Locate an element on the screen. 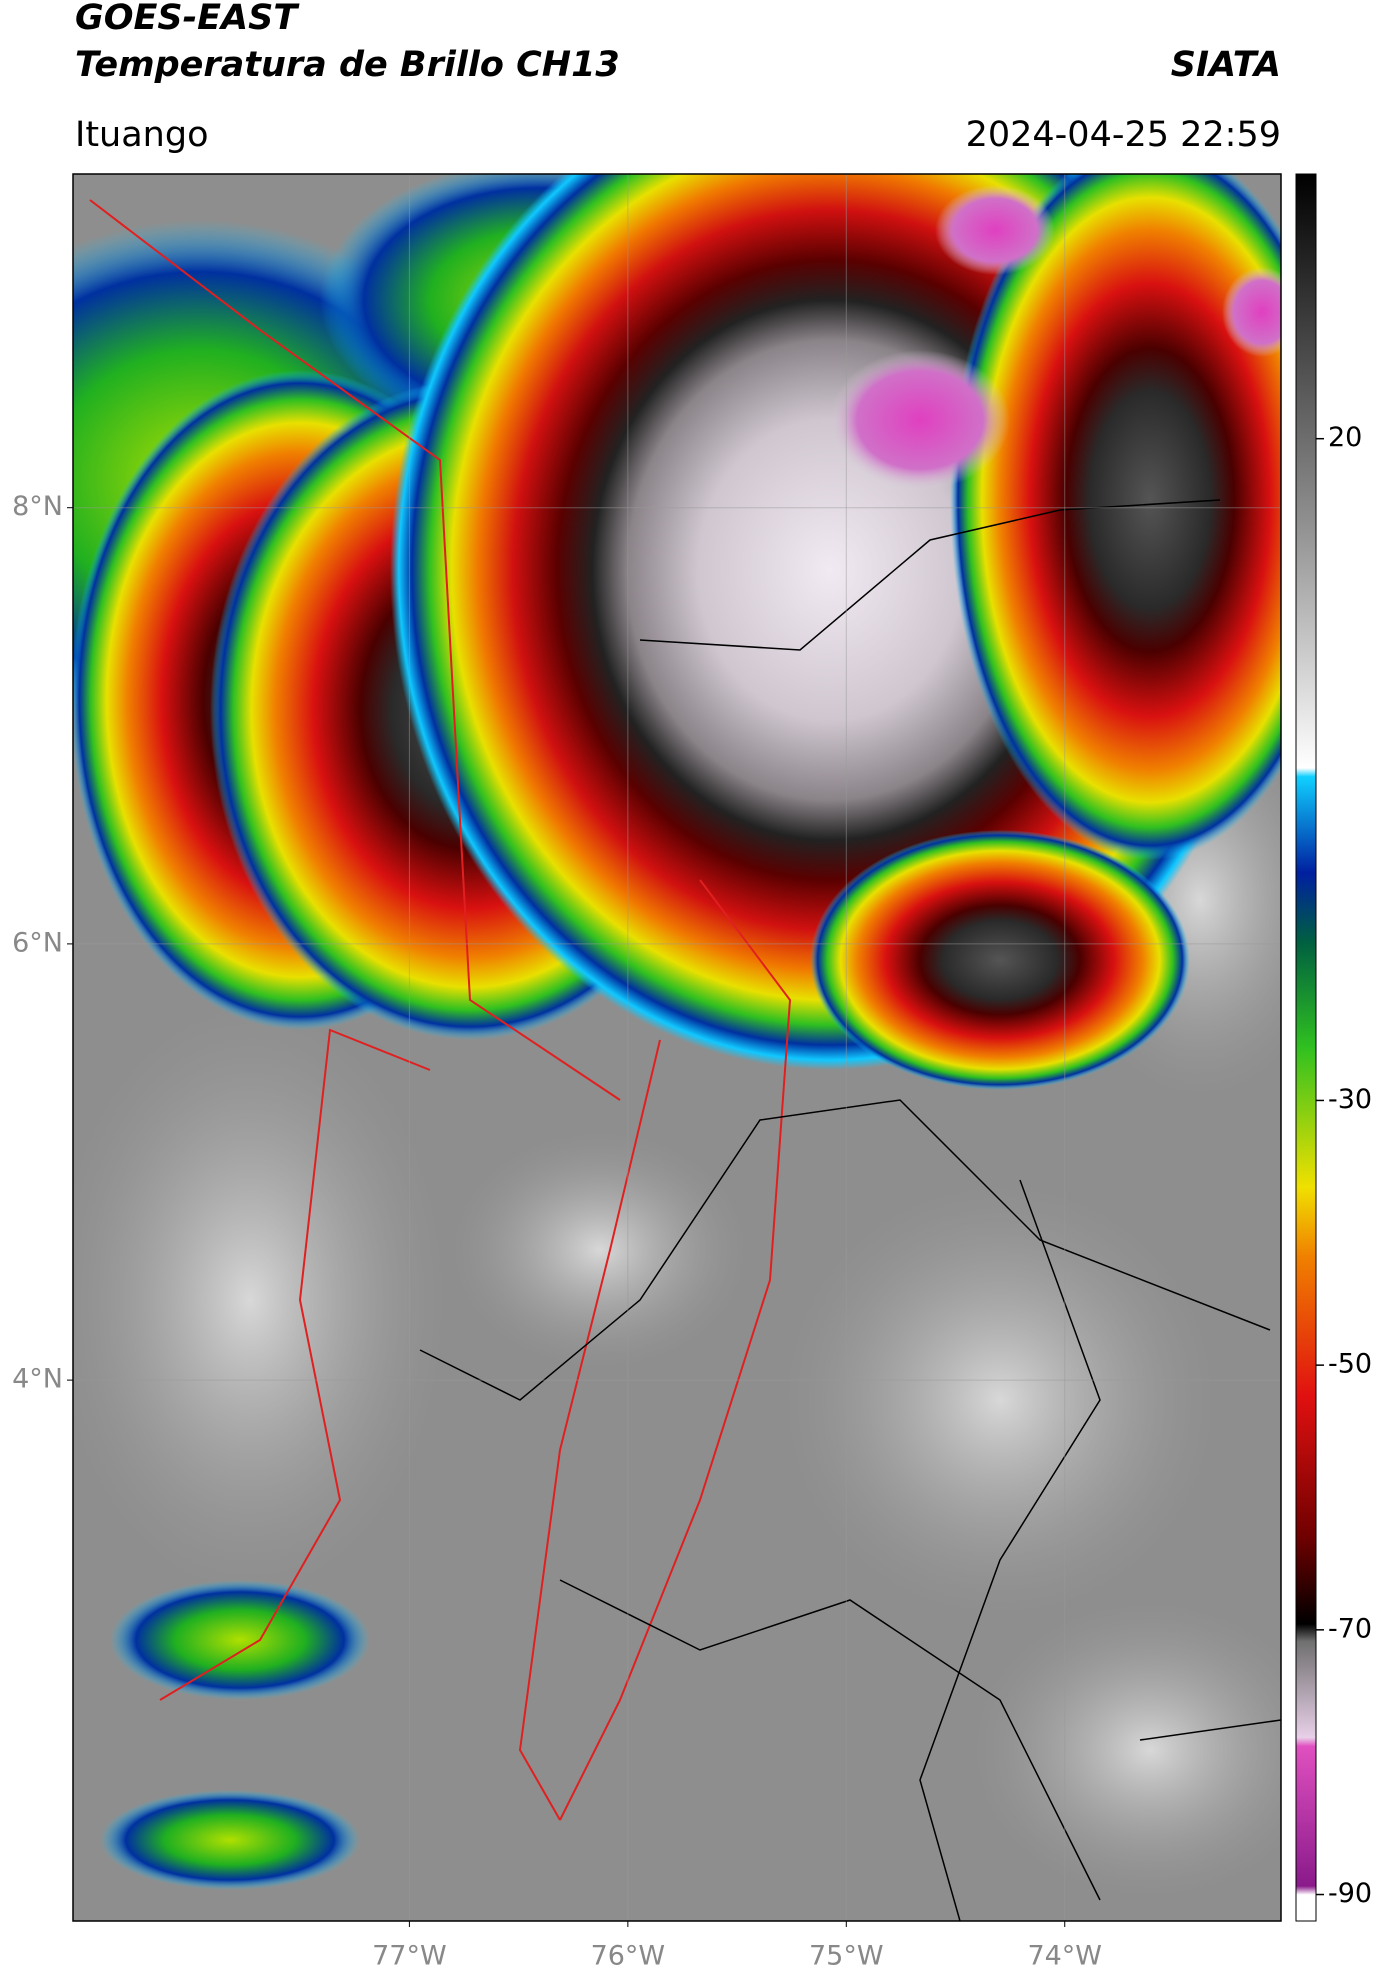 Image resolution: width=1384 pixels, height=1985 pixels. colorbar-tick-label: -90 is located at coordinates (1350, 1893).